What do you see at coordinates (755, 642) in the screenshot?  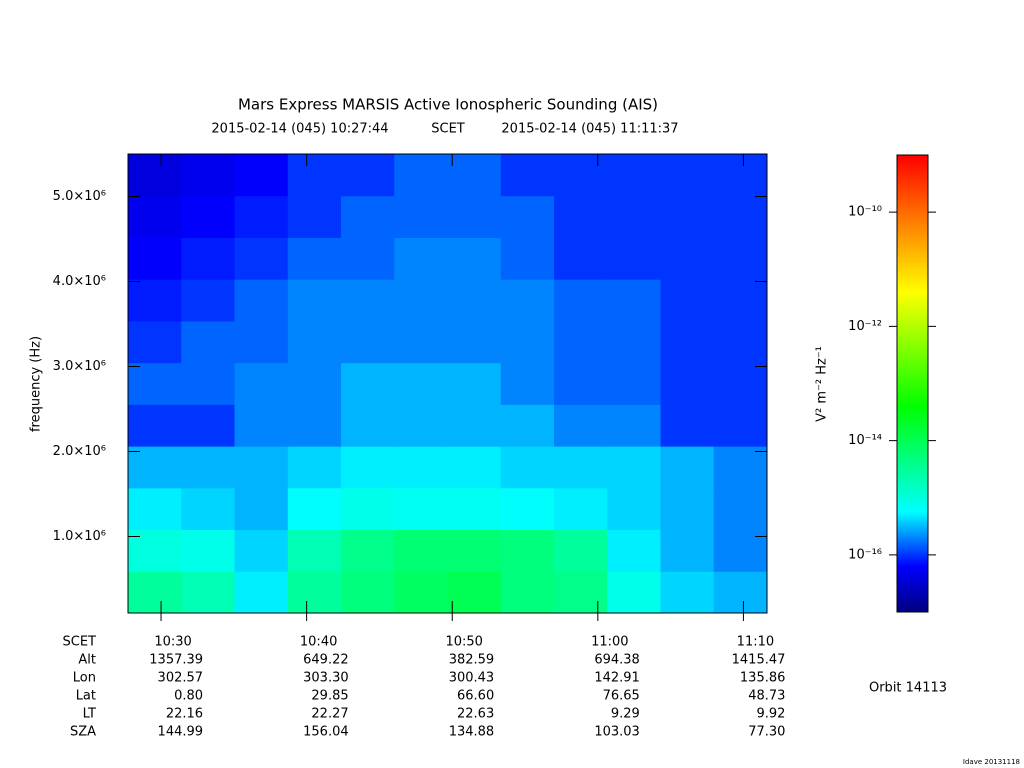 I see `x-tick-label: 11:10` at bounding box center [755, 642].